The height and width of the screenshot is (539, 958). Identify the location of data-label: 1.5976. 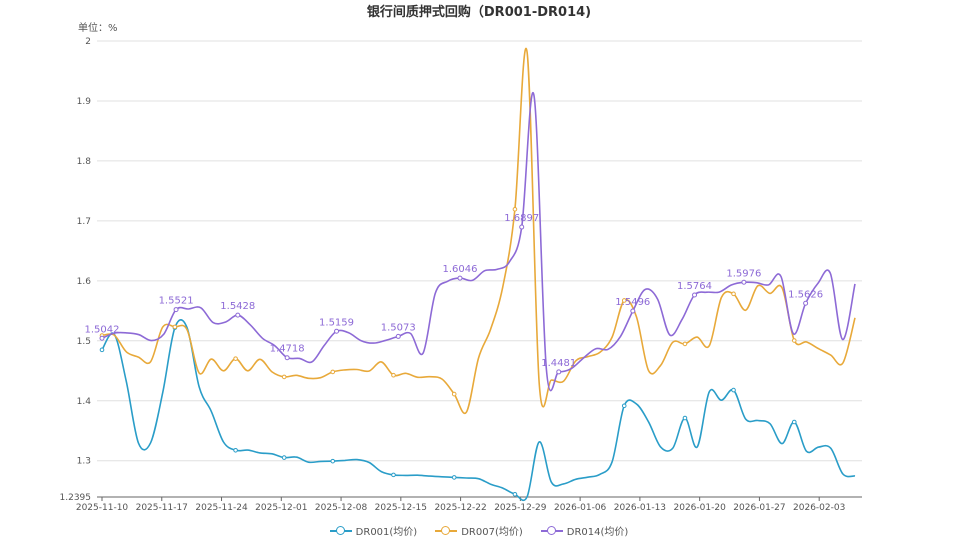
(743, 273).